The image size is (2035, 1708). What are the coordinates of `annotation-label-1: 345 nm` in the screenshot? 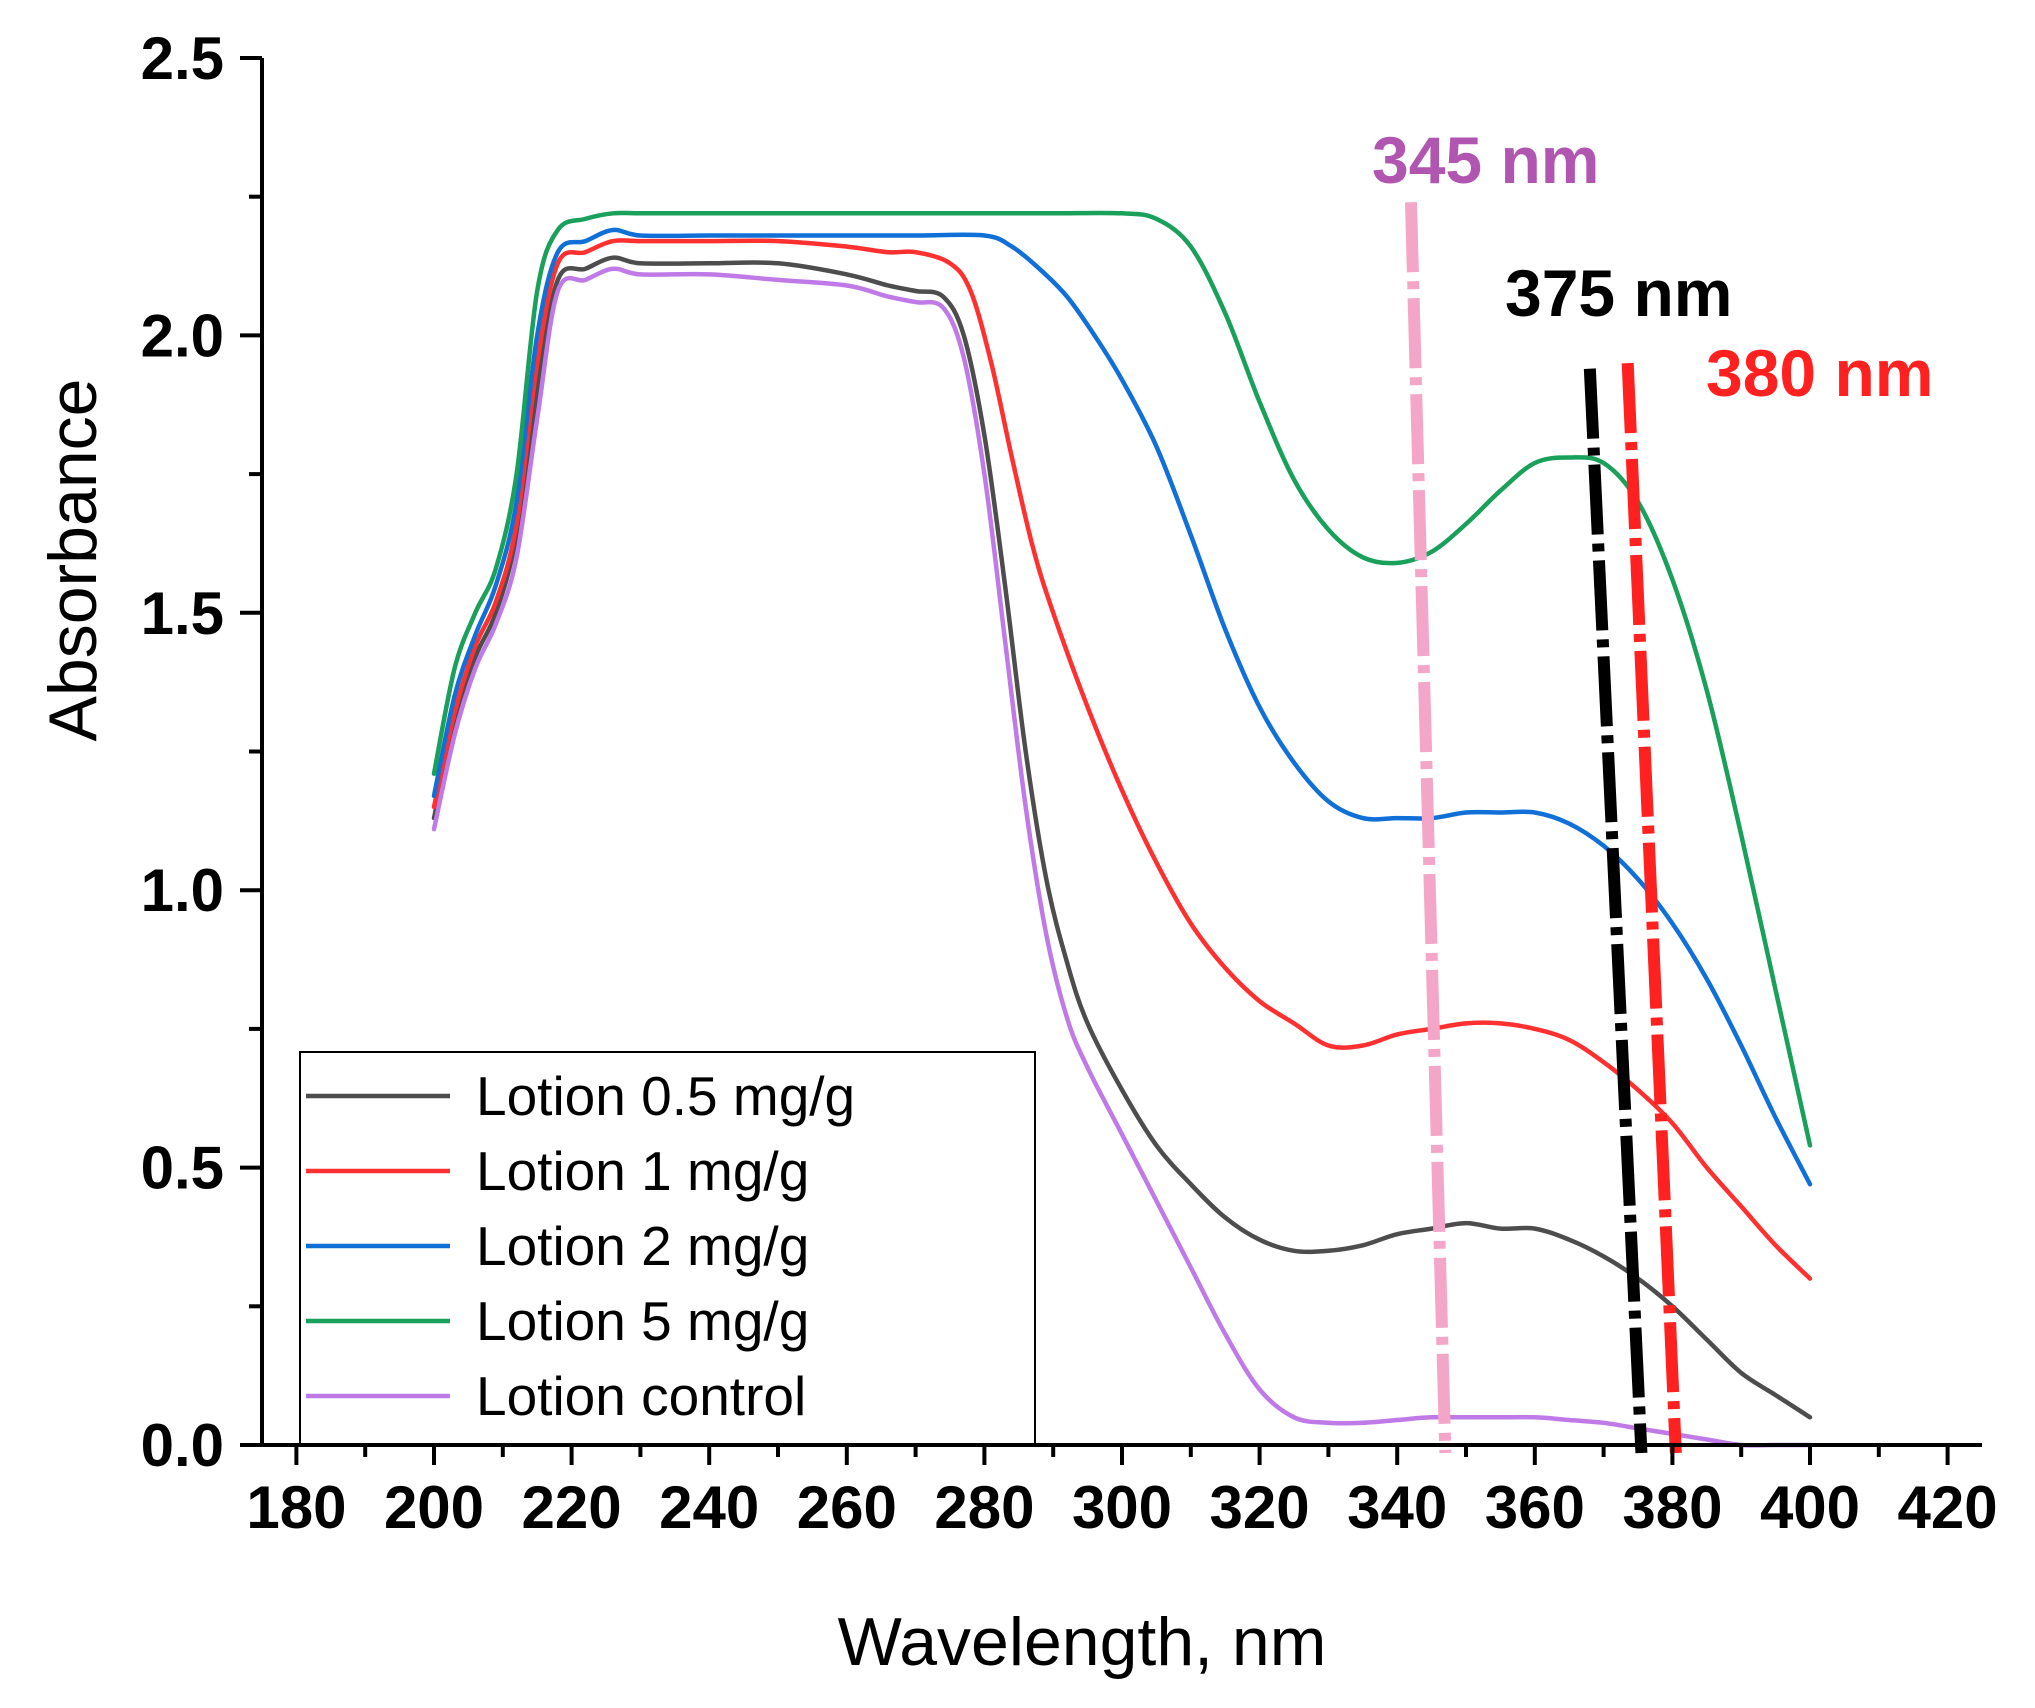 It's located at (1485, 160).